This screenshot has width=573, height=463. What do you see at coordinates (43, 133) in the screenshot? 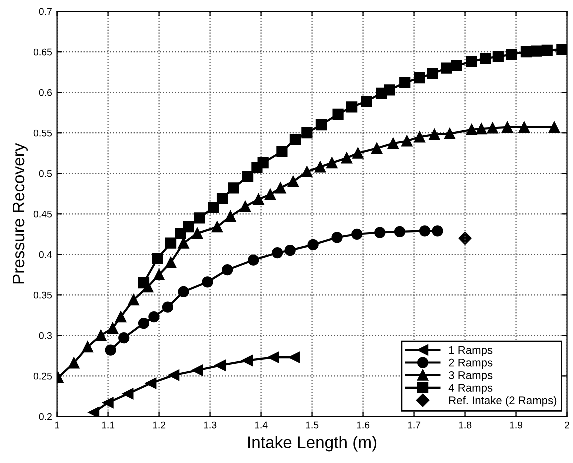
I see `y-tick-label: 0.55` at bounding box center [43, 133].